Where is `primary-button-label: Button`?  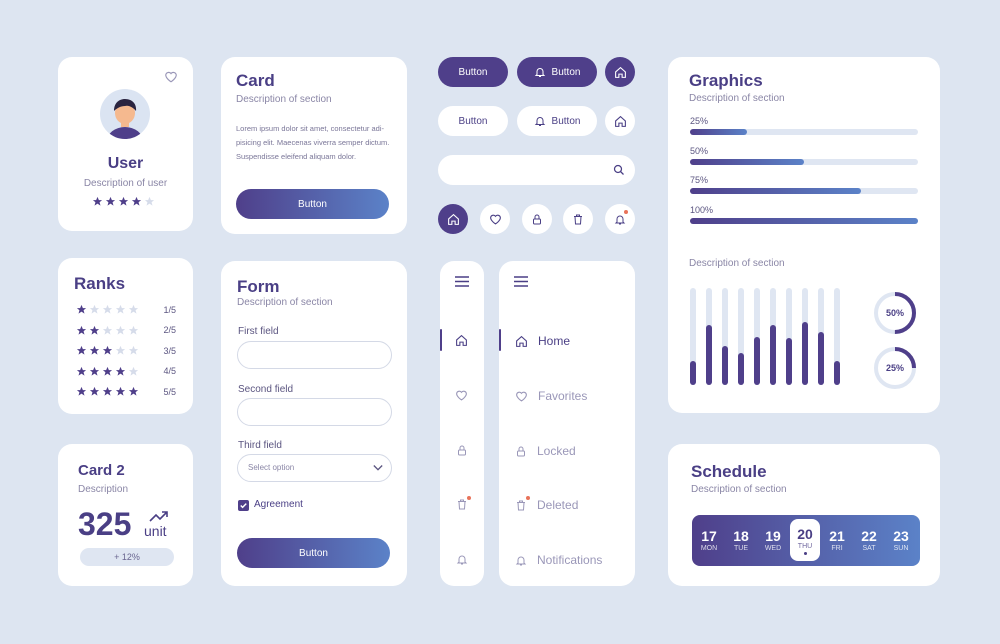 primary-button-label: Button is located at coordinates (473, 72).